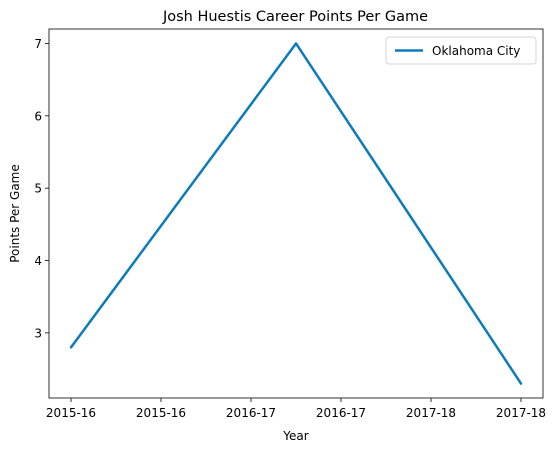 This screenshot has height=453, width=560. I want to click on y-axis: 3 4 5 6 7, so click(41, 188).